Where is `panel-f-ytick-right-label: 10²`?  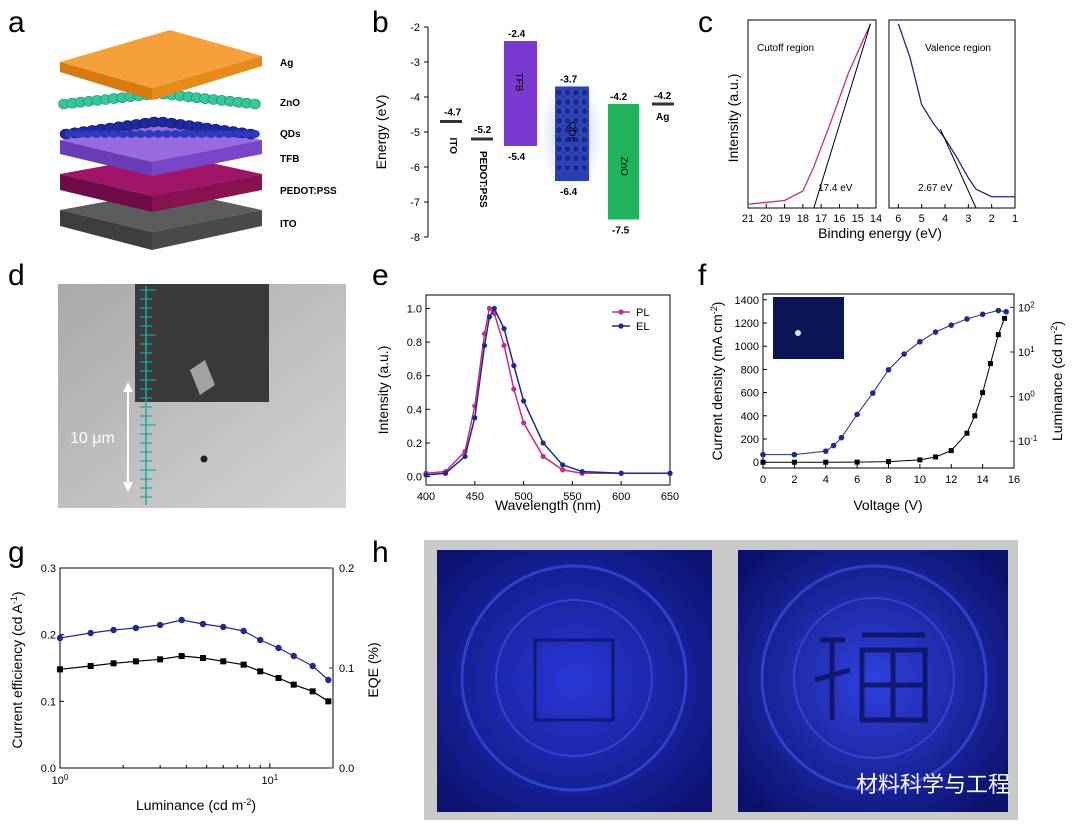 panel-f-ytick-right-label: 10² is located at coordinates (1026, 307).